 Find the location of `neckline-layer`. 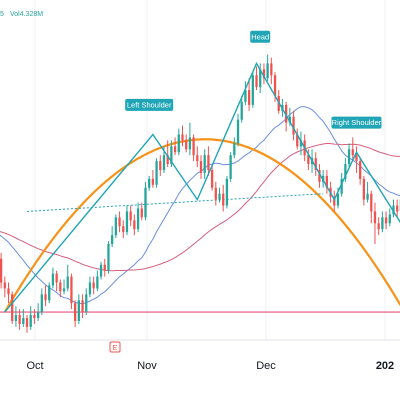

neckline-layer is located at coordinates (175, 202).